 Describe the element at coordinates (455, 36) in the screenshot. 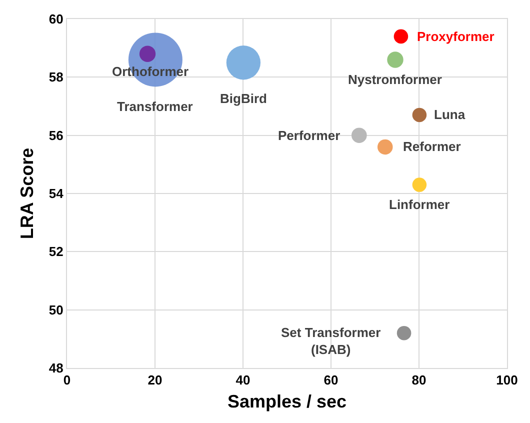

I see `series-label: Proxyformer` at that location.